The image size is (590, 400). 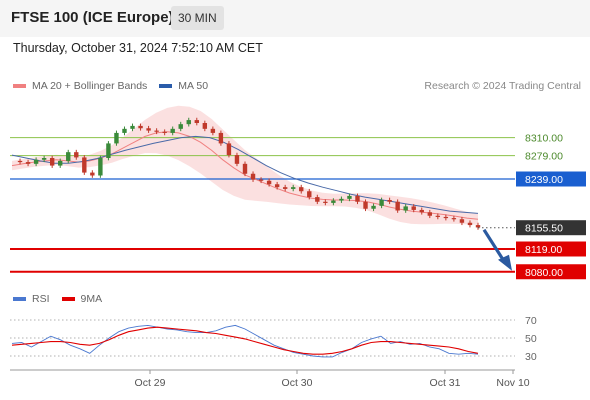 What do you see at coordinates (544, 229) in the screenshot?
I see `last-price-label-text: 8155.50` at bounding box center [544, 229].